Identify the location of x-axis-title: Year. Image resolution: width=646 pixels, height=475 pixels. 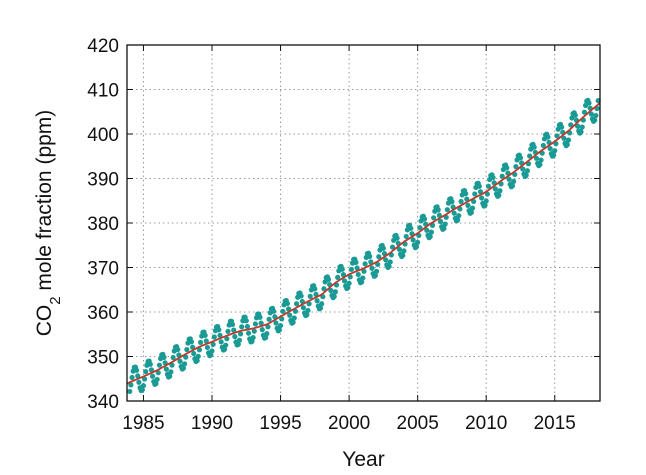
(363, 459).